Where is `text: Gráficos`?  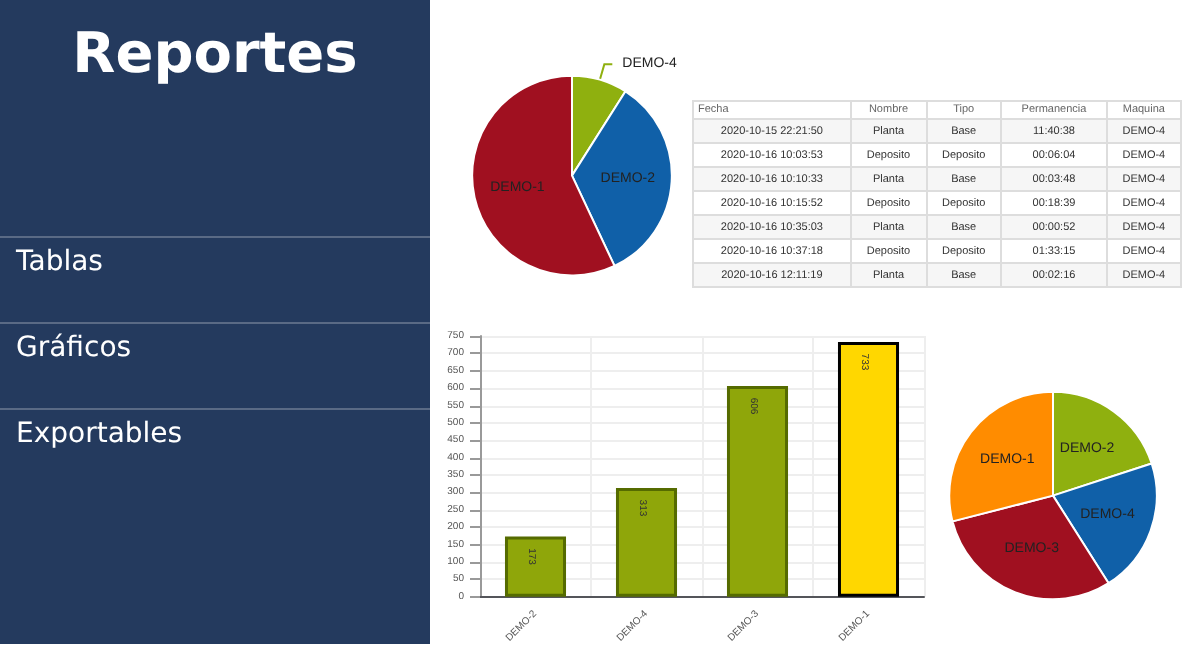
text: Gráficos is located at coordinates (215, 347).